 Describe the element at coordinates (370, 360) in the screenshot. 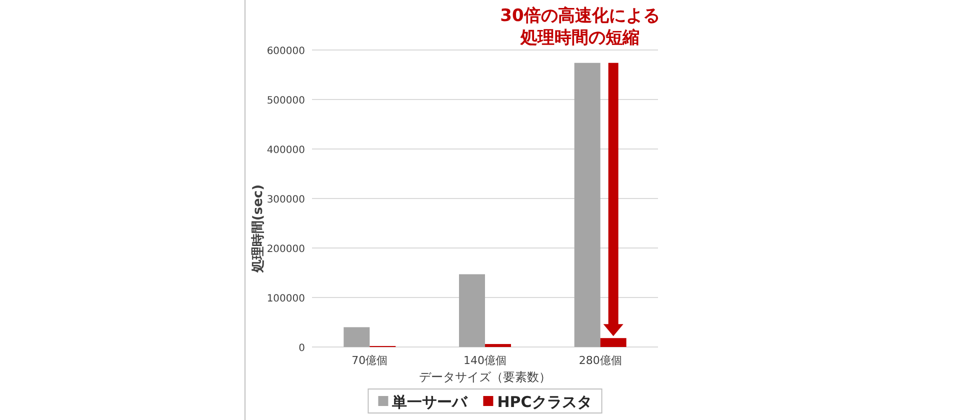

I see `x-tick-label: 70億個` at that location.